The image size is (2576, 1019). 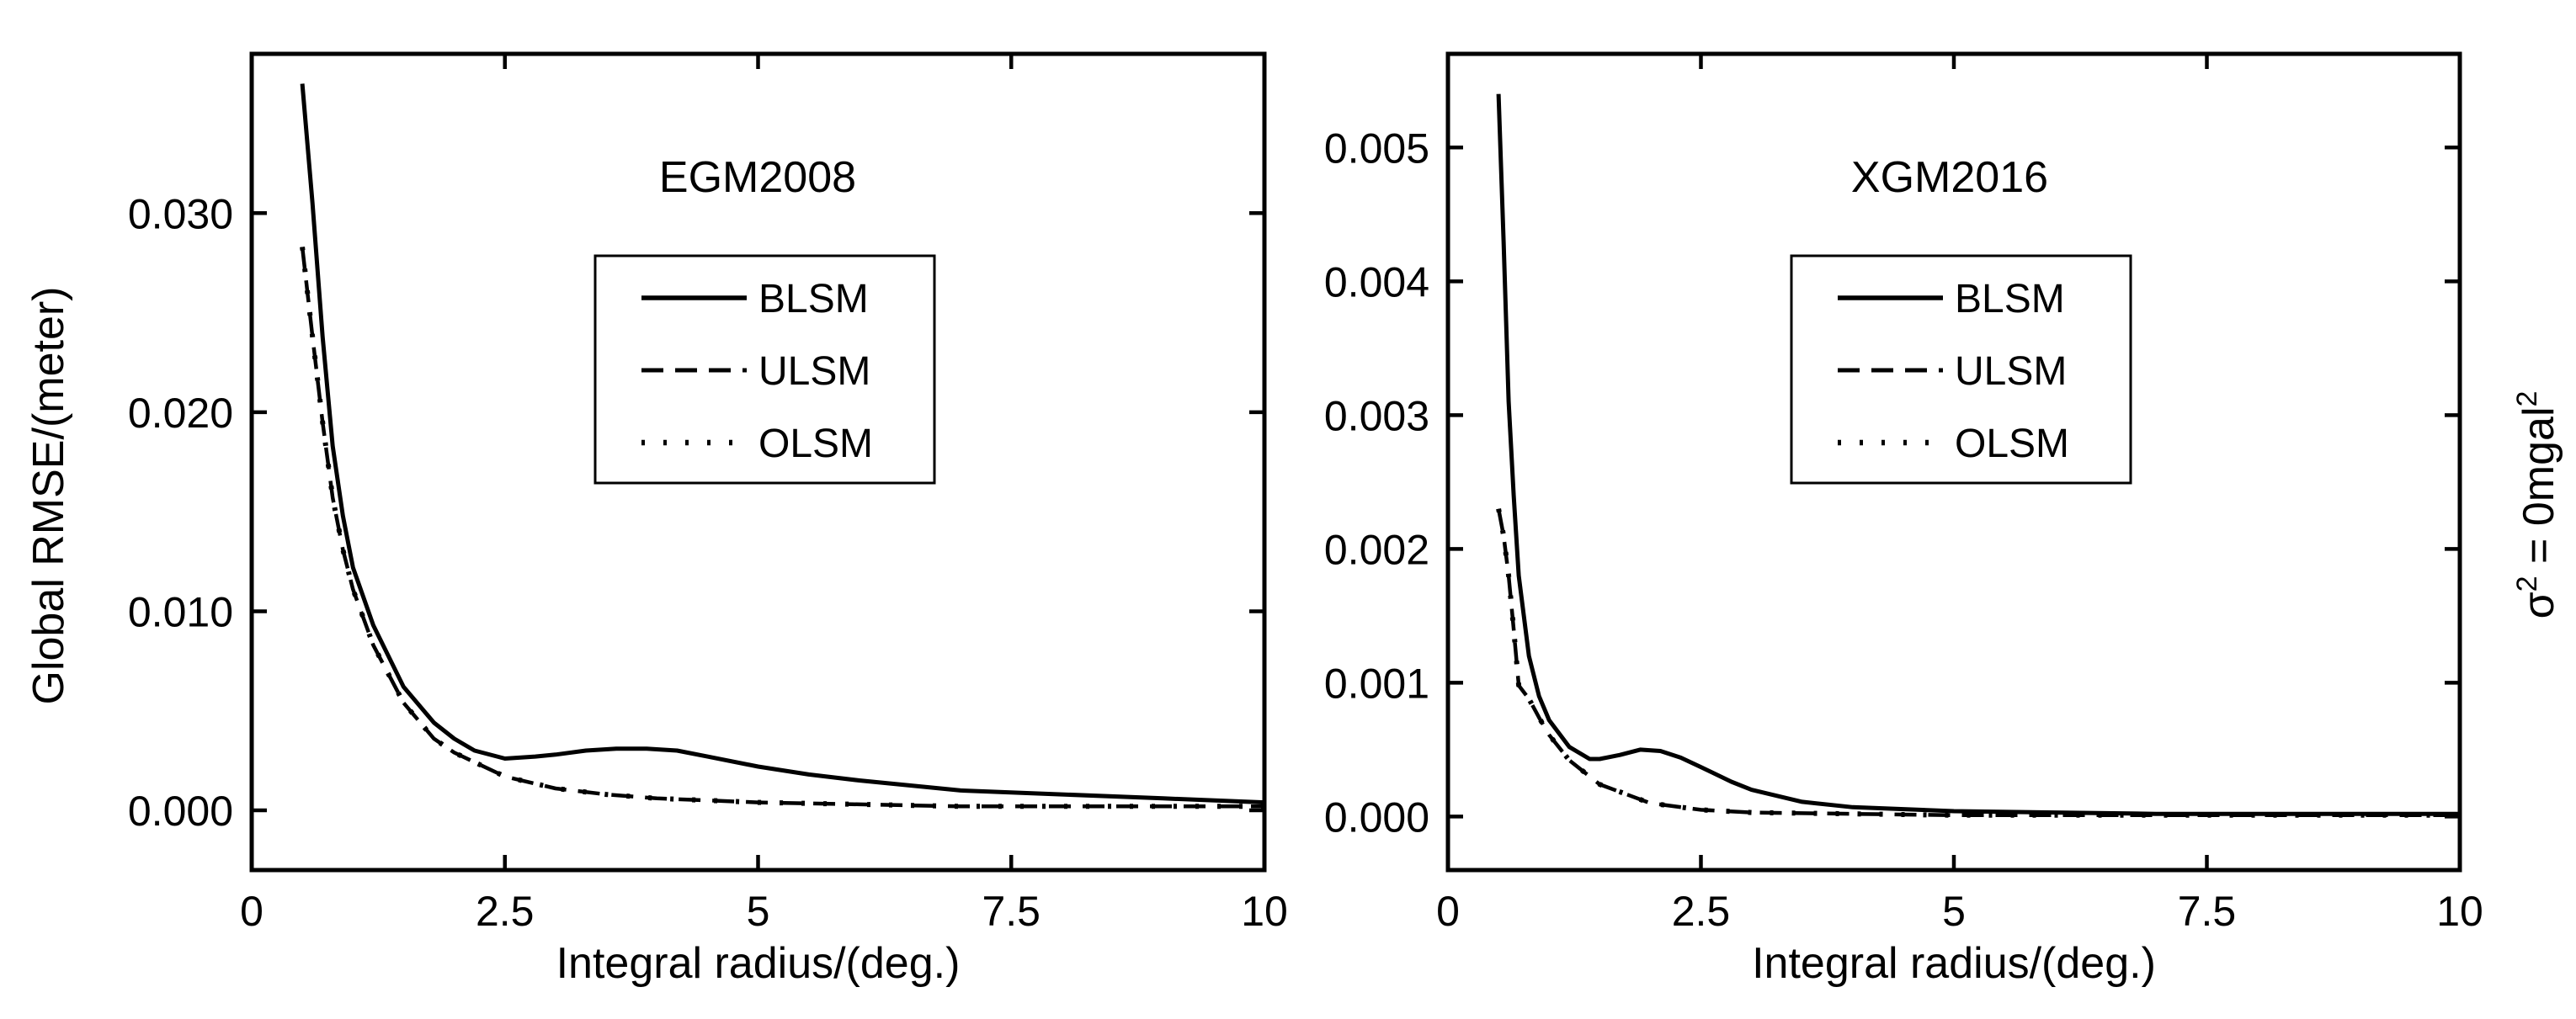 I want to click on y-tick-label: 0.005, so click(x=1376, y=148).